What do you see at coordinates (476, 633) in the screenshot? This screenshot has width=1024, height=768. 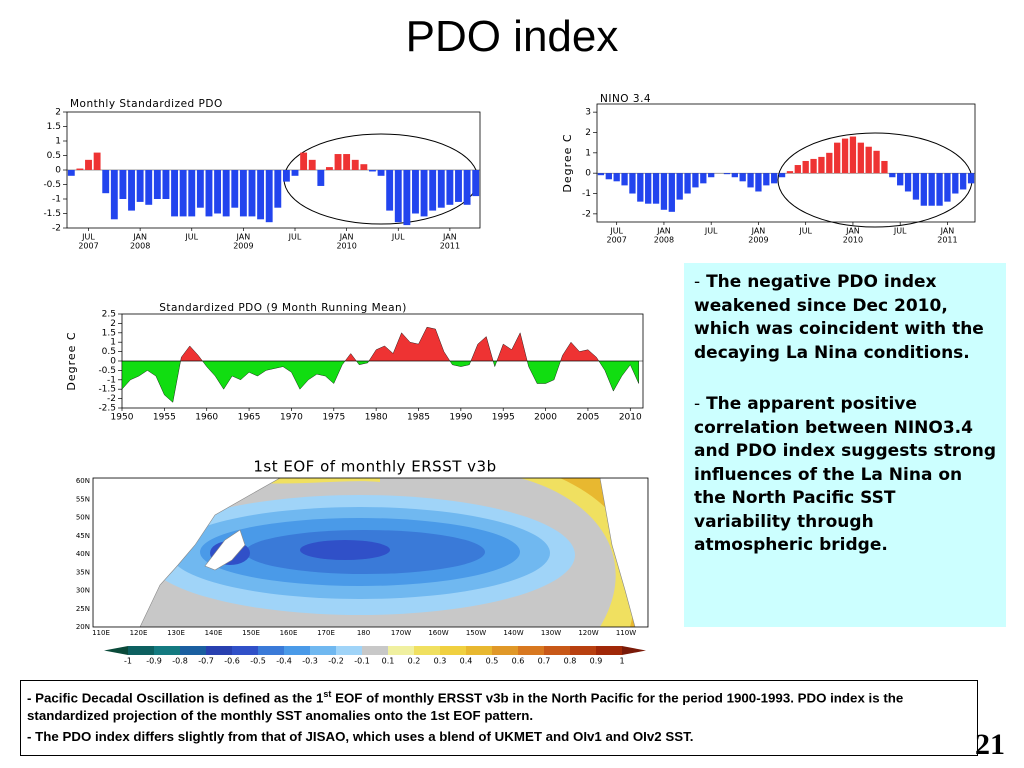 I see `lon-label: 150W` at bounding box center [476, 633].